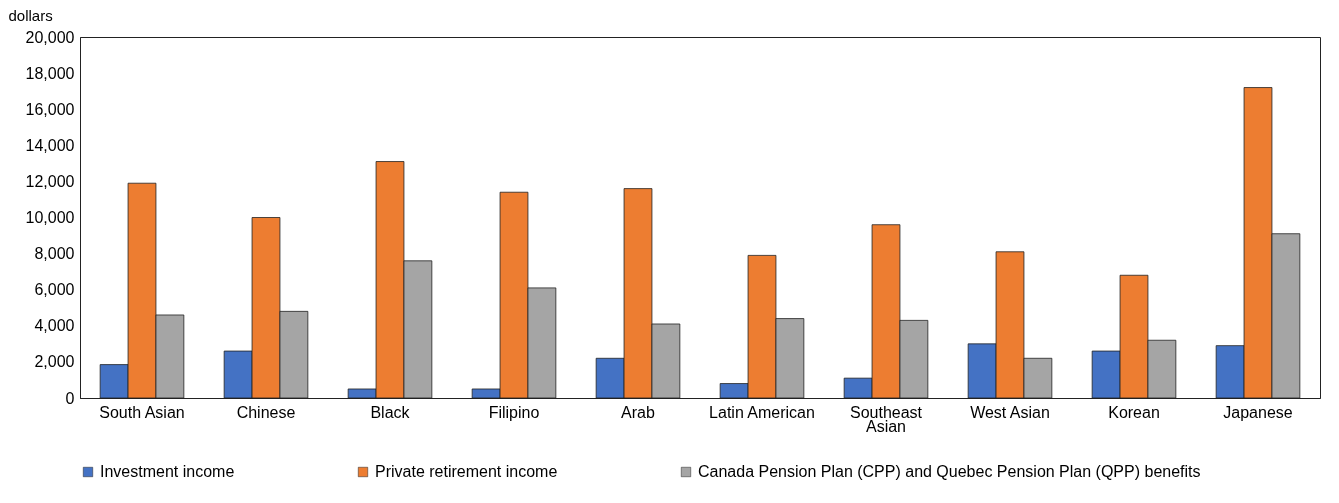 The height and width of the screenshot is (503, 1339). What do you see at coordinates (142, 412) in the screenshot?
I see `x-tick-label: South Asian` at bounding box center [142, 412].